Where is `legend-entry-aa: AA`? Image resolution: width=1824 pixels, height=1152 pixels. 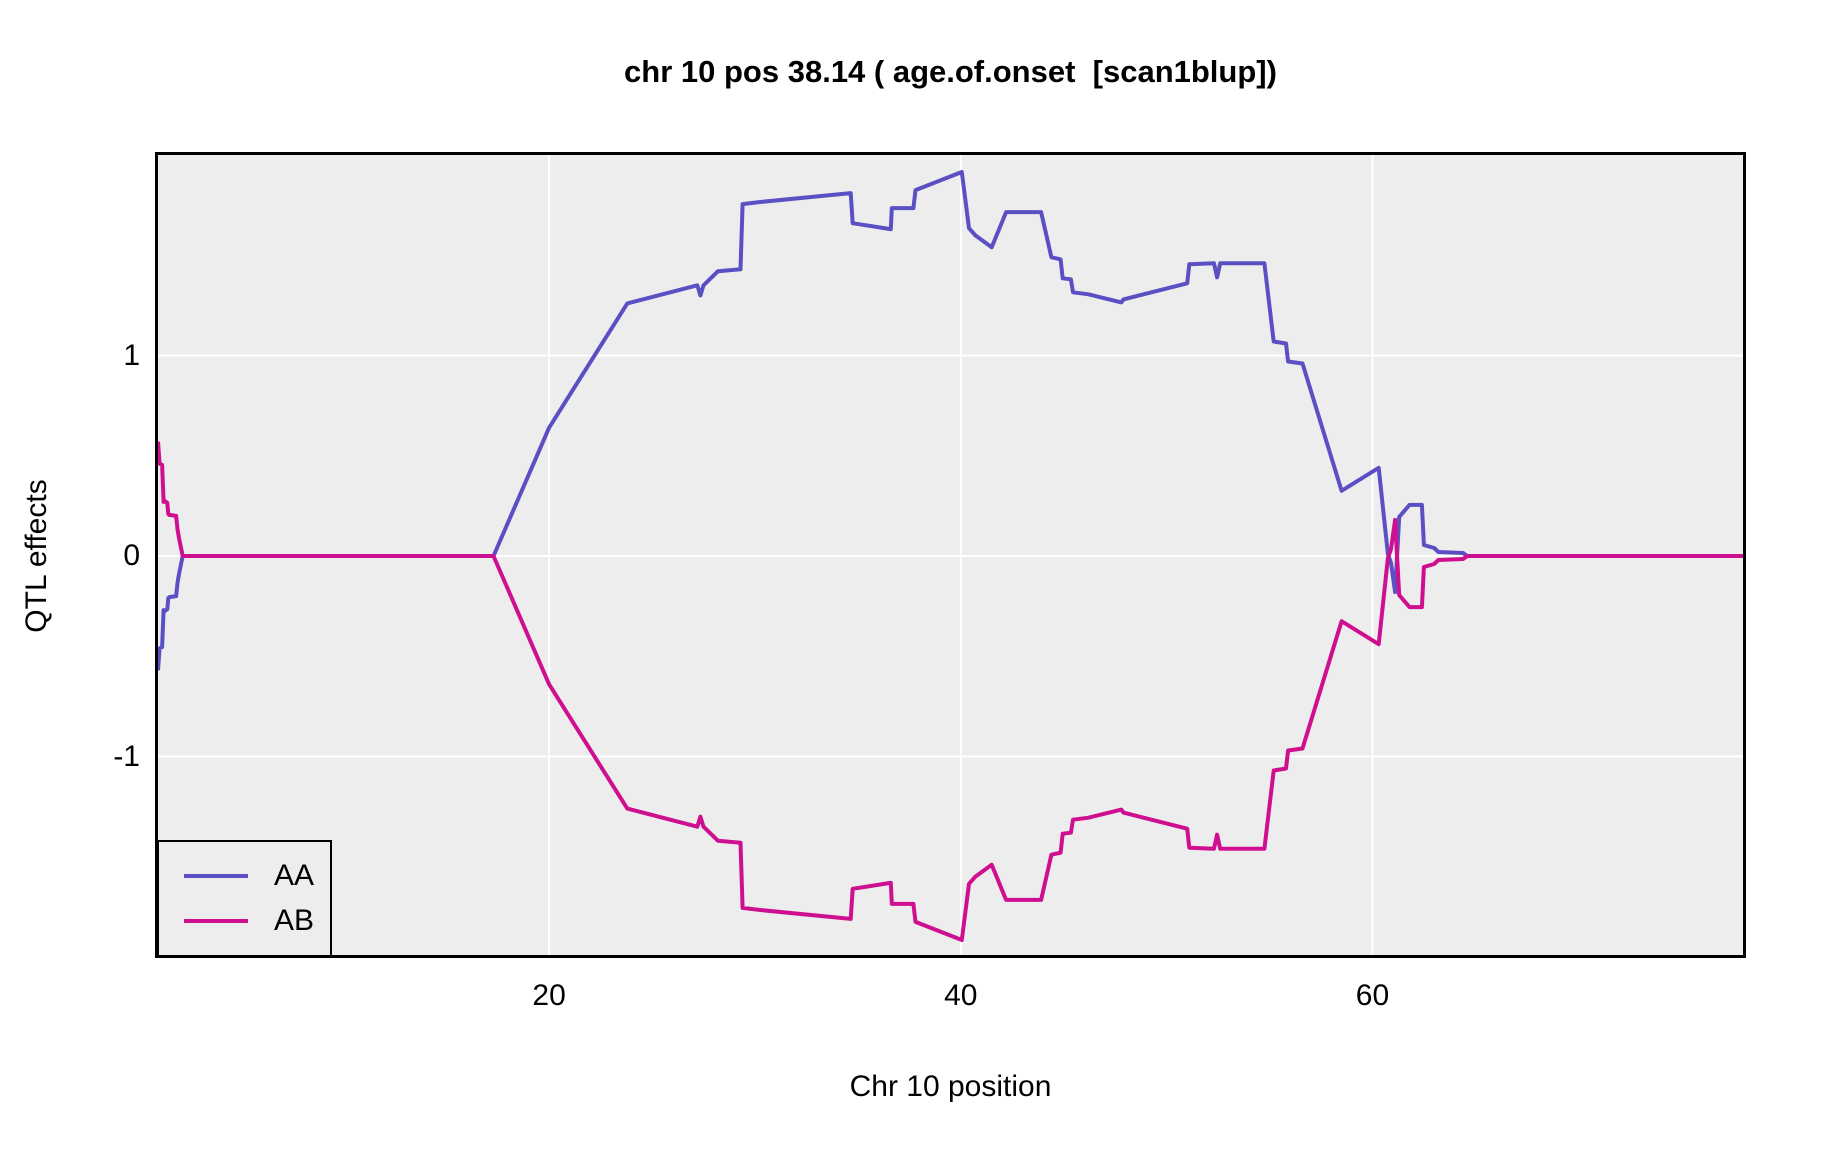 legend-entry-aa: AA is located at coordinates (244, 876).